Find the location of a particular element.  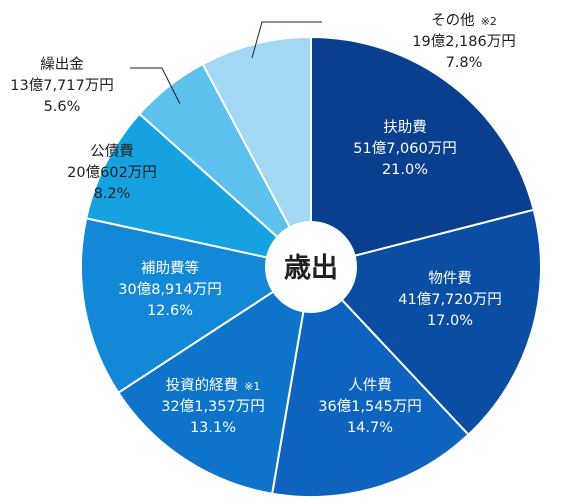

slice-amount-label-3: 36億1,545万円 is located at coordinates (369, 406).